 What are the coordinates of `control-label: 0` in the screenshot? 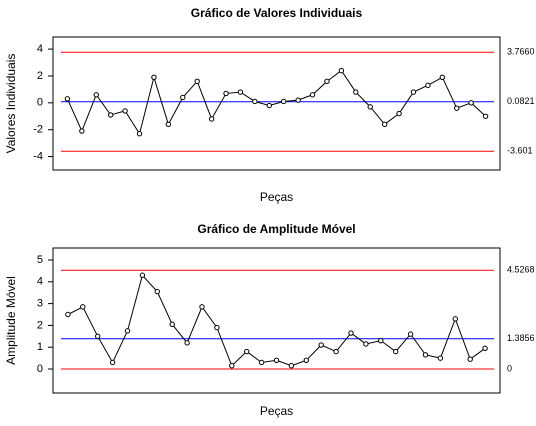 It's located at (509, 368).